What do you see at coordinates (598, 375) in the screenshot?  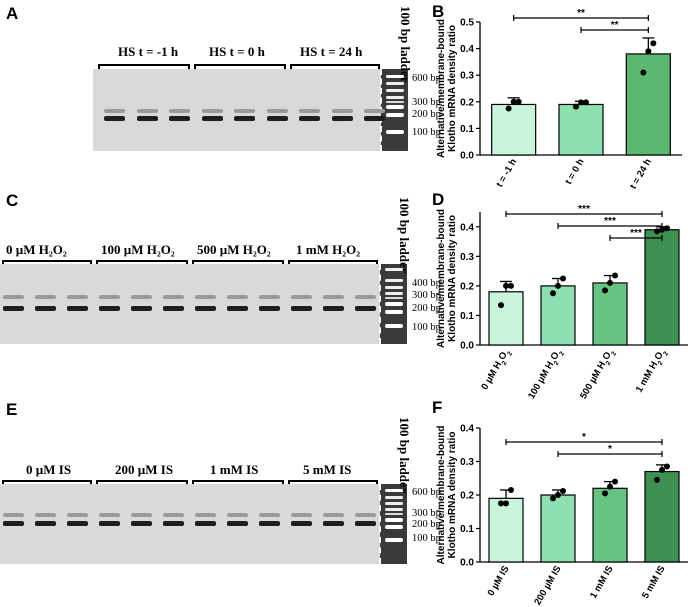 I see `x-tick-label: 500 µM H2O2` at bounding box center [598, 375].